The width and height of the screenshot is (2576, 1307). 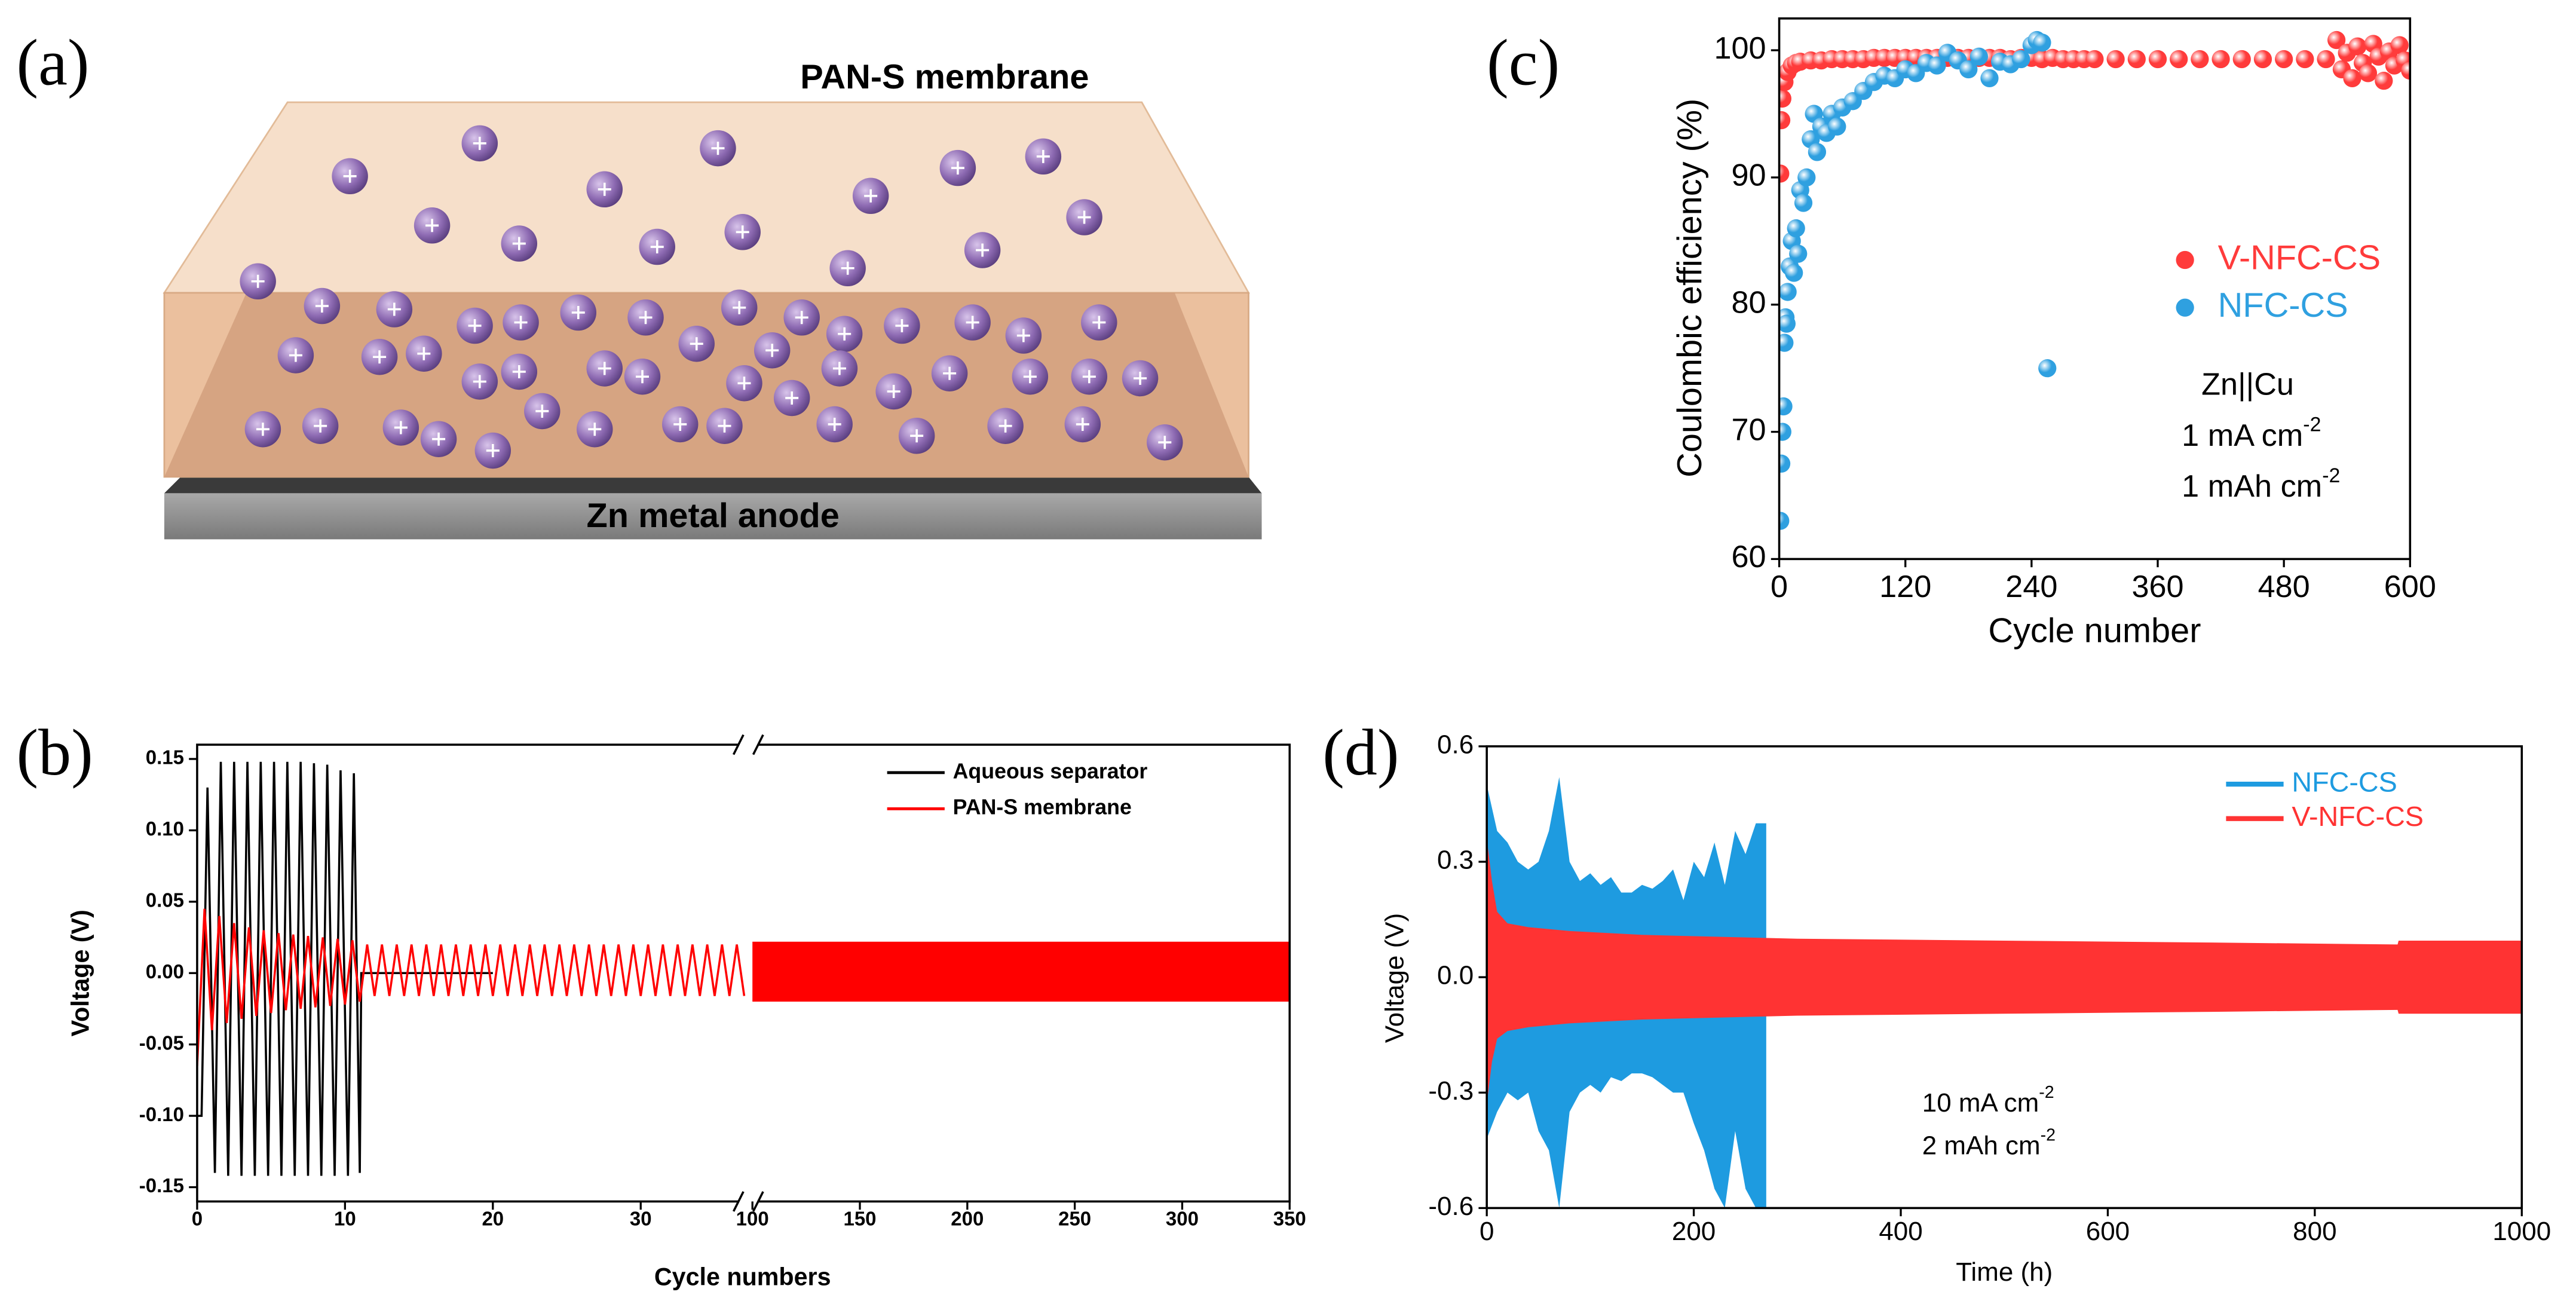 What do you see at coordinates (2247, 385) in the screenshot?
I see `annotation-text: Zn||Cu` at bounding box center [2247, 385].